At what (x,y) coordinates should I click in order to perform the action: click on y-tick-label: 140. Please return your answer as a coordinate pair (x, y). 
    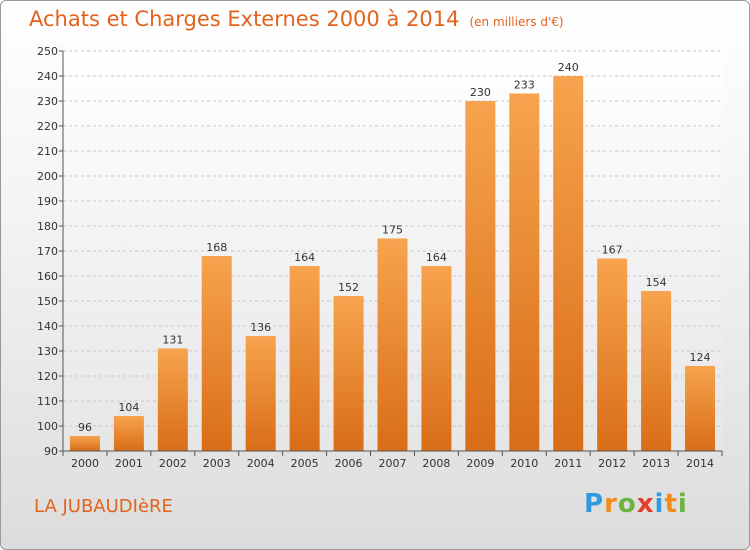
    Looking at the image, I should click on (47, 326).